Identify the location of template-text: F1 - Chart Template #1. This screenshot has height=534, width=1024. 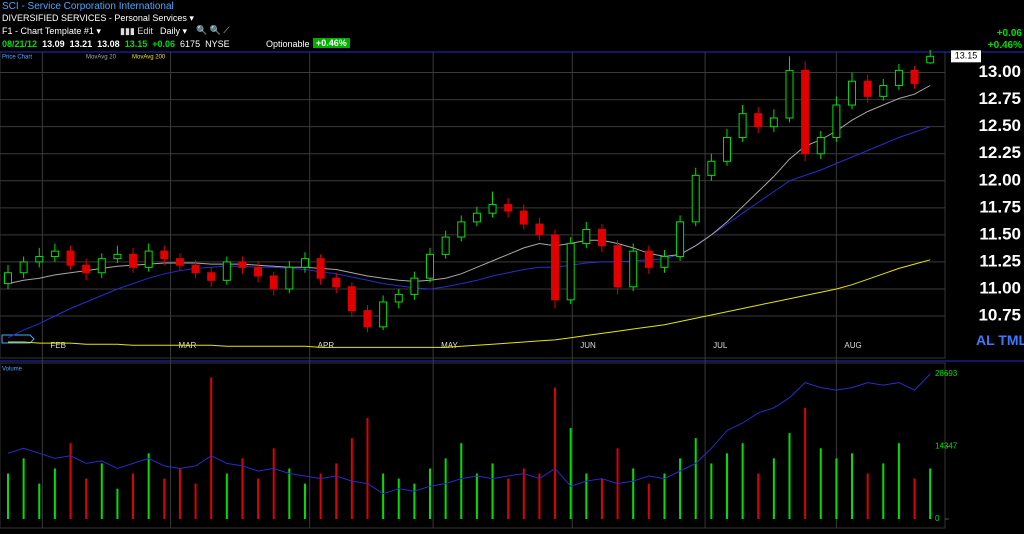
(48, 31).